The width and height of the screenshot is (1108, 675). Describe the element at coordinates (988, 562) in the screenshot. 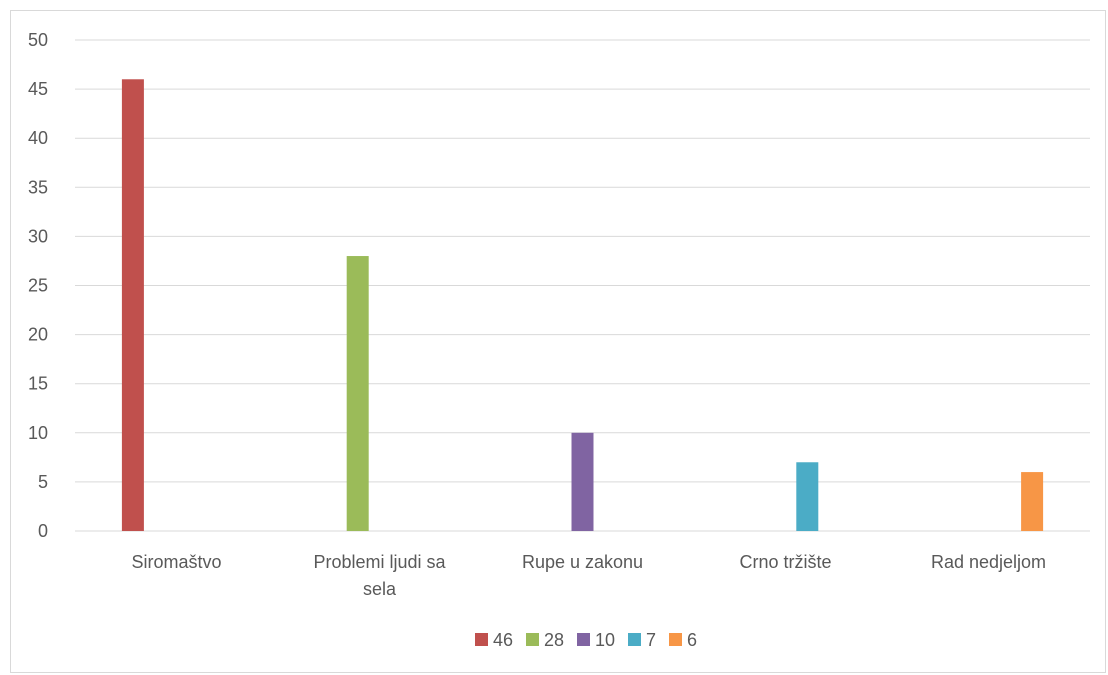

I see `x-category-label: Rad nedjeljom` at that location.